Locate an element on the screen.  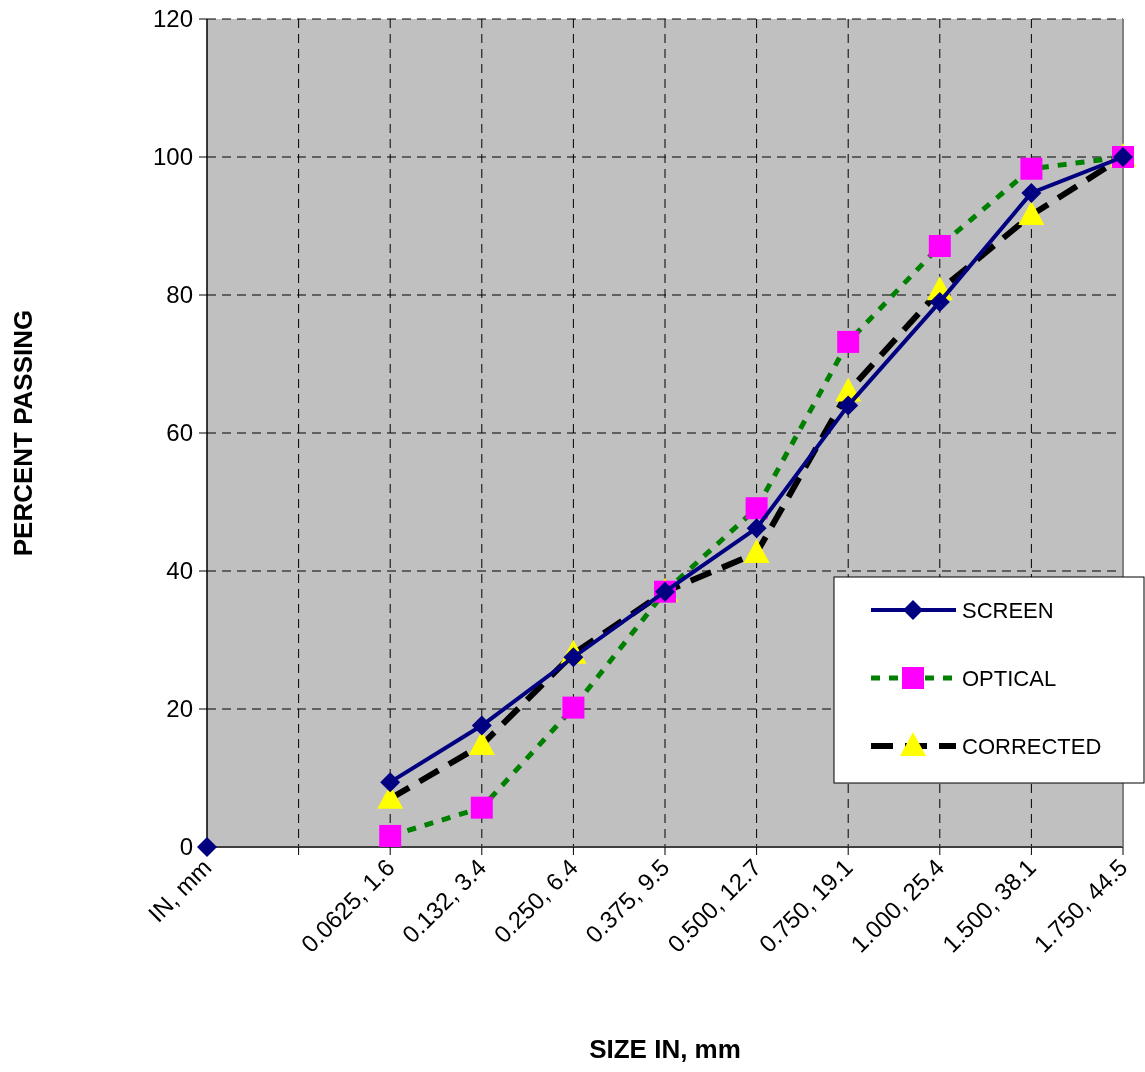
legend-label: OPTICAL is located at coordinates (1009, 678).